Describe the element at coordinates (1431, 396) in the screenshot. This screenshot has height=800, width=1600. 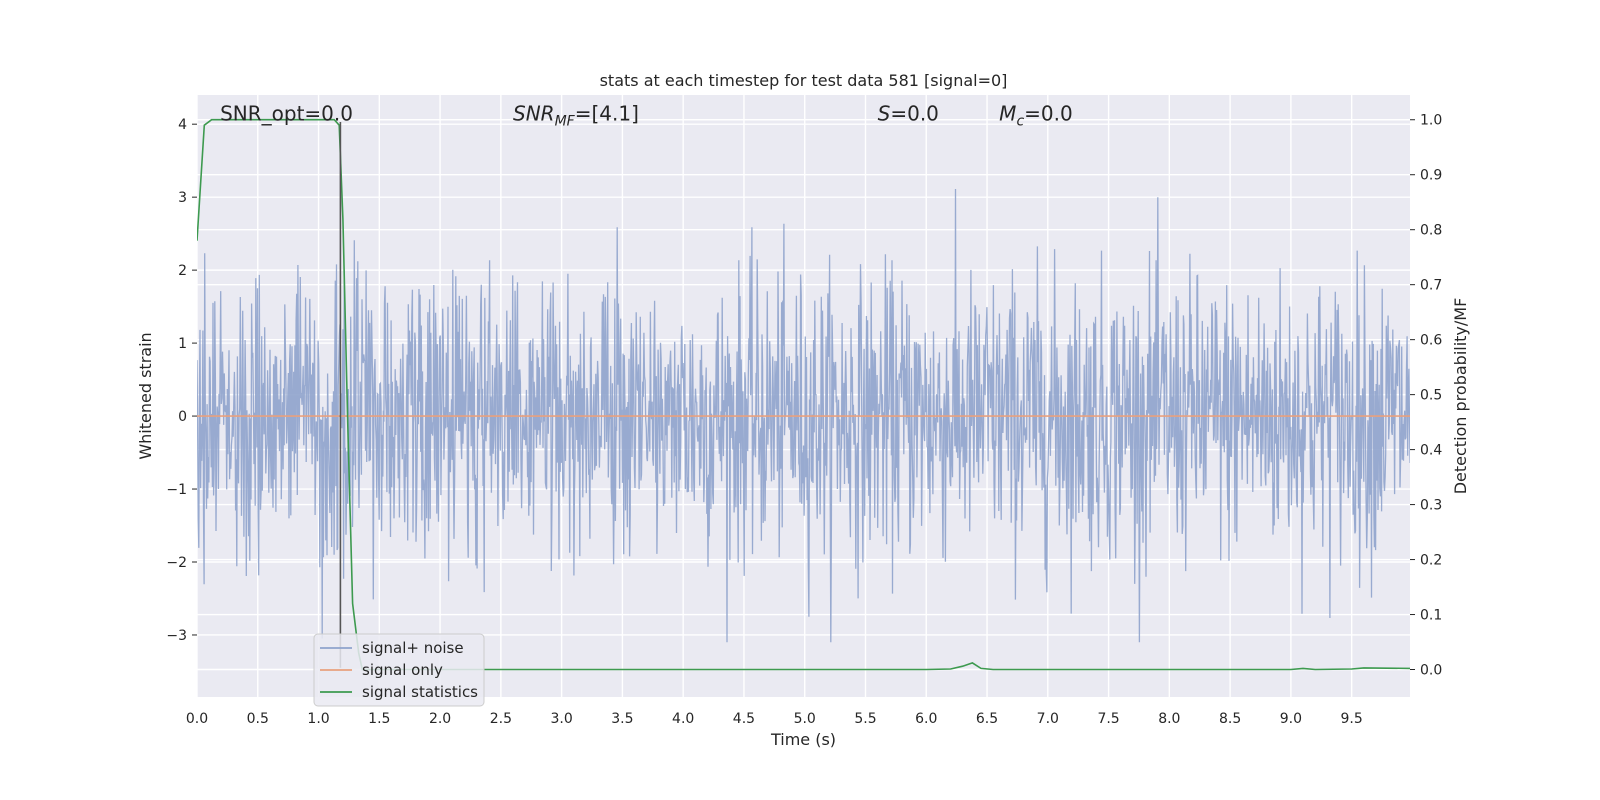
I see `y-right-tick-label: 0.5` at that location.